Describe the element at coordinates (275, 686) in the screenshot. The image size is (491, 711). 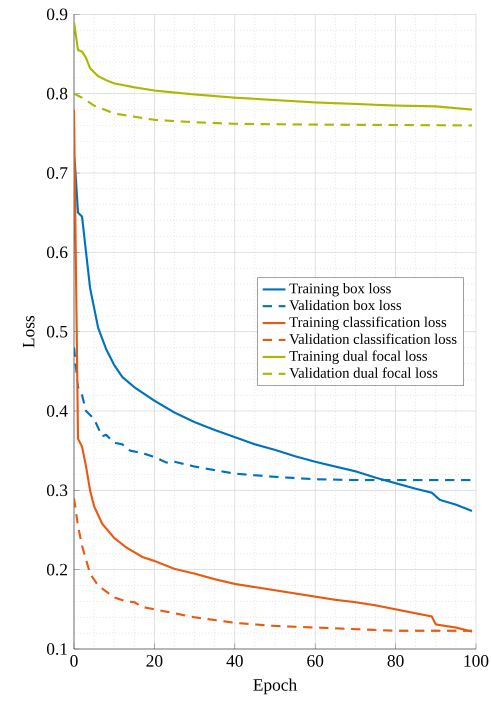
I see `x-axis-title: Epoch` at that location.